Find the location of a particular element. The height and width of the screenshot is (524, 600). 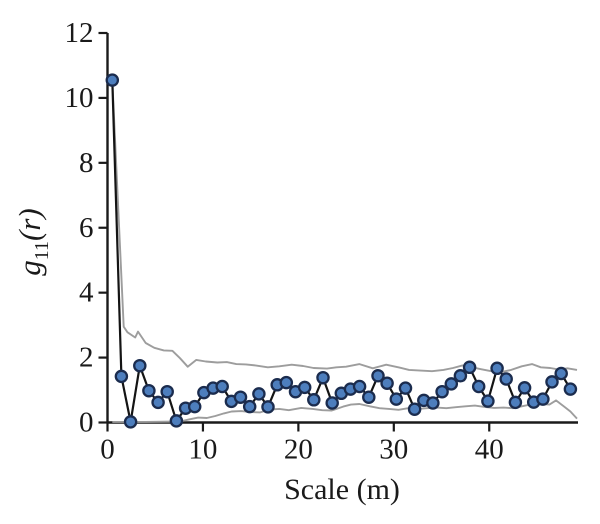

y-tick-label: 4 is located at coordinates (86, 293).